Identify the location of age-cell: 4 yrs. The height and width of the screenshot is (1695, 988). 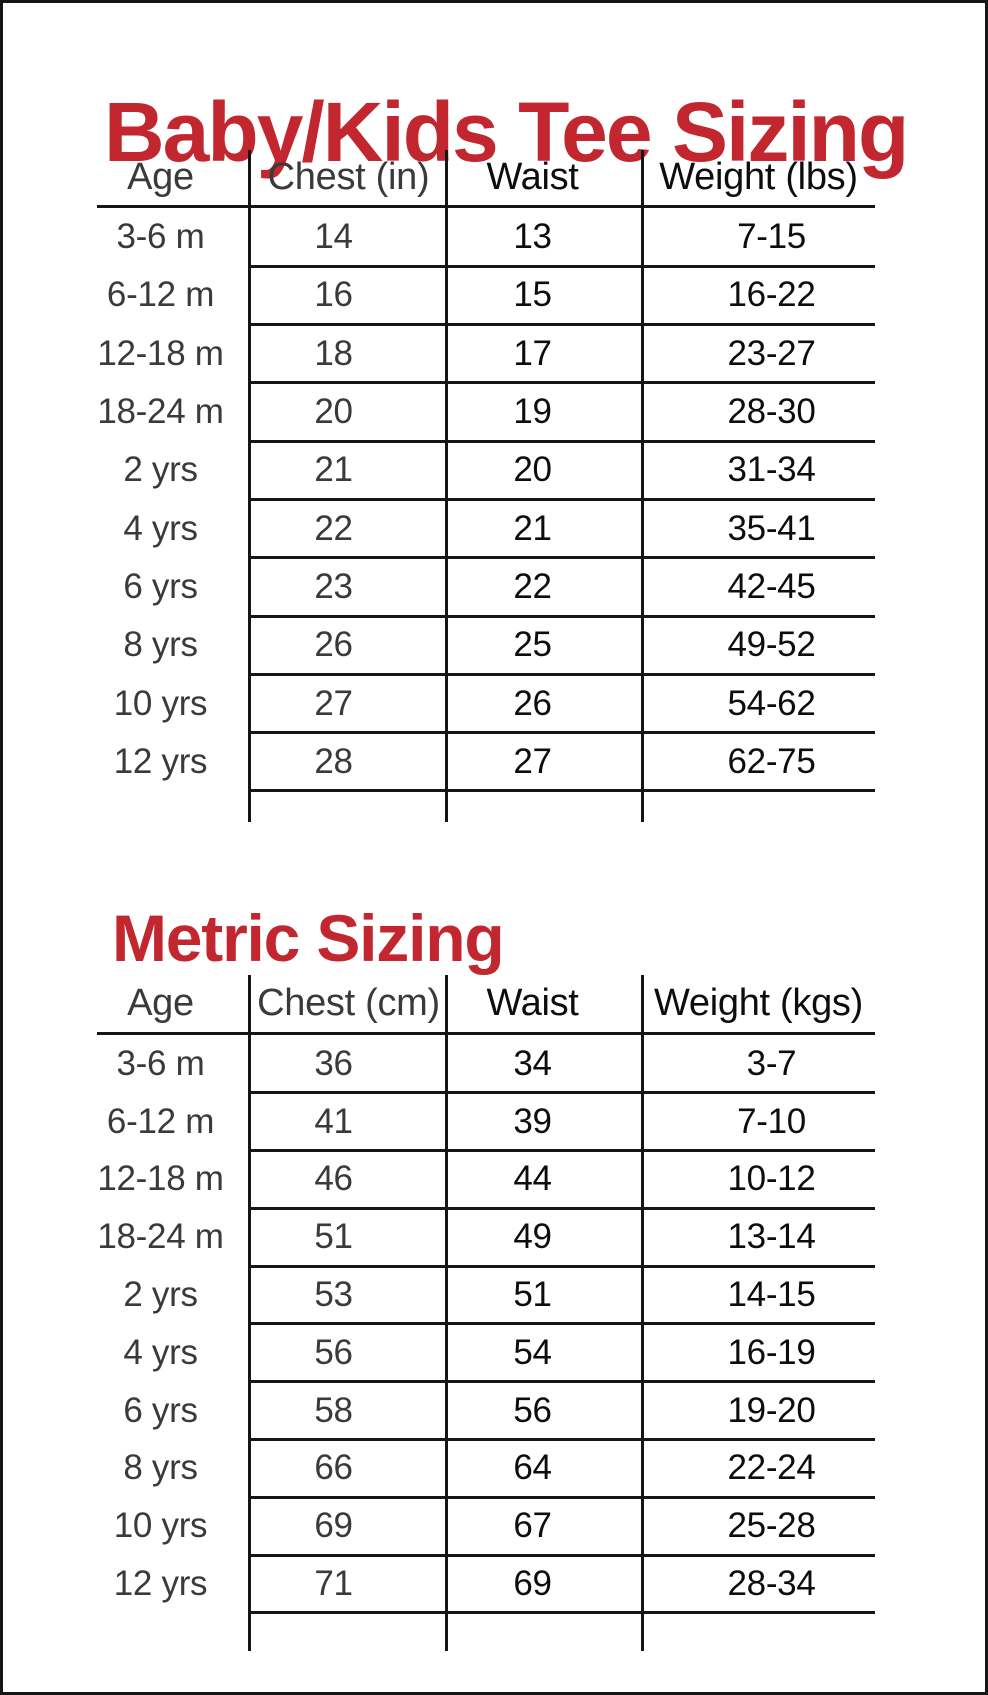
(160, 1352).